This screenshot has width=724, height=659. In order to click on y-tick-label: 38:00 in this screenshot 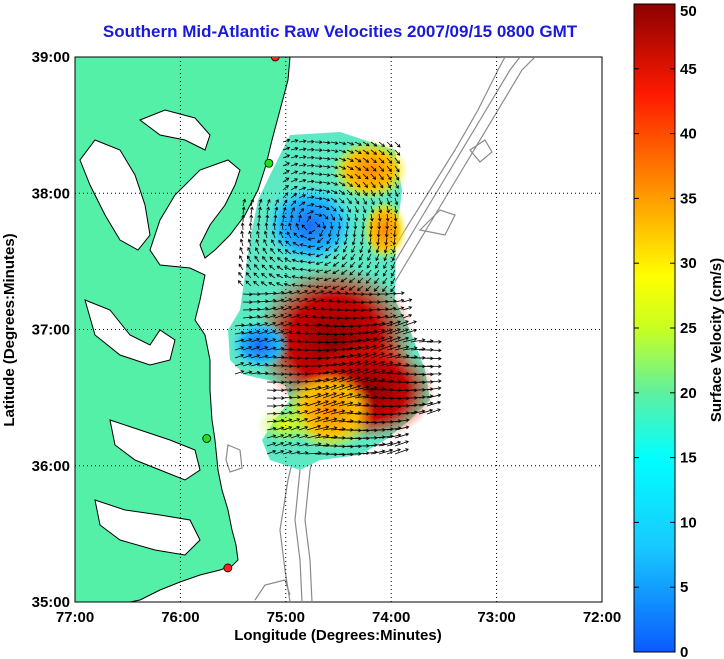, I will do `click(51, 193)`.